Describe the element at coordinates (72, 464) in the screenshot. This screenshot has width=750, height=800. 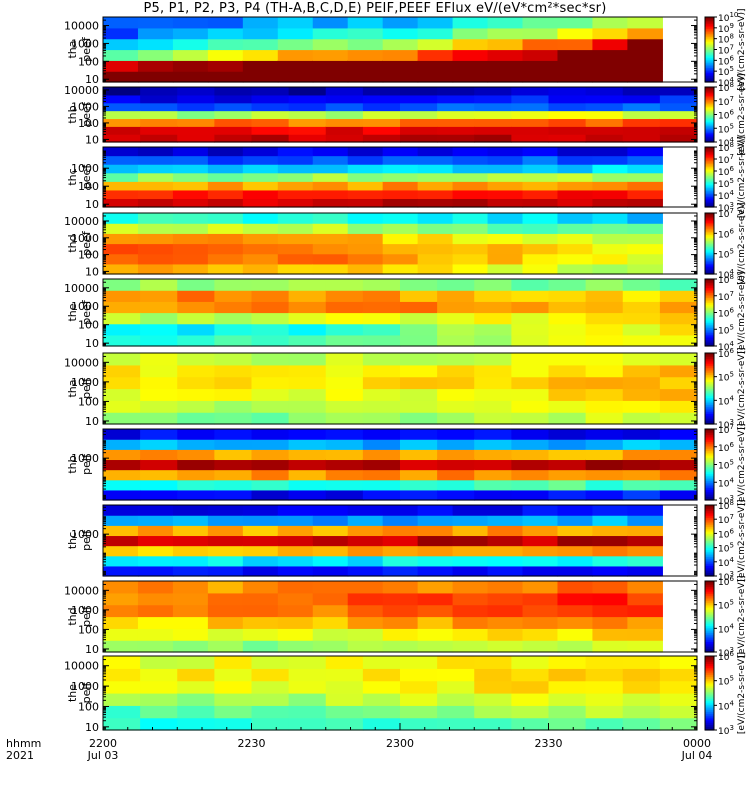
I see `y-axis-label: thb` at that location.